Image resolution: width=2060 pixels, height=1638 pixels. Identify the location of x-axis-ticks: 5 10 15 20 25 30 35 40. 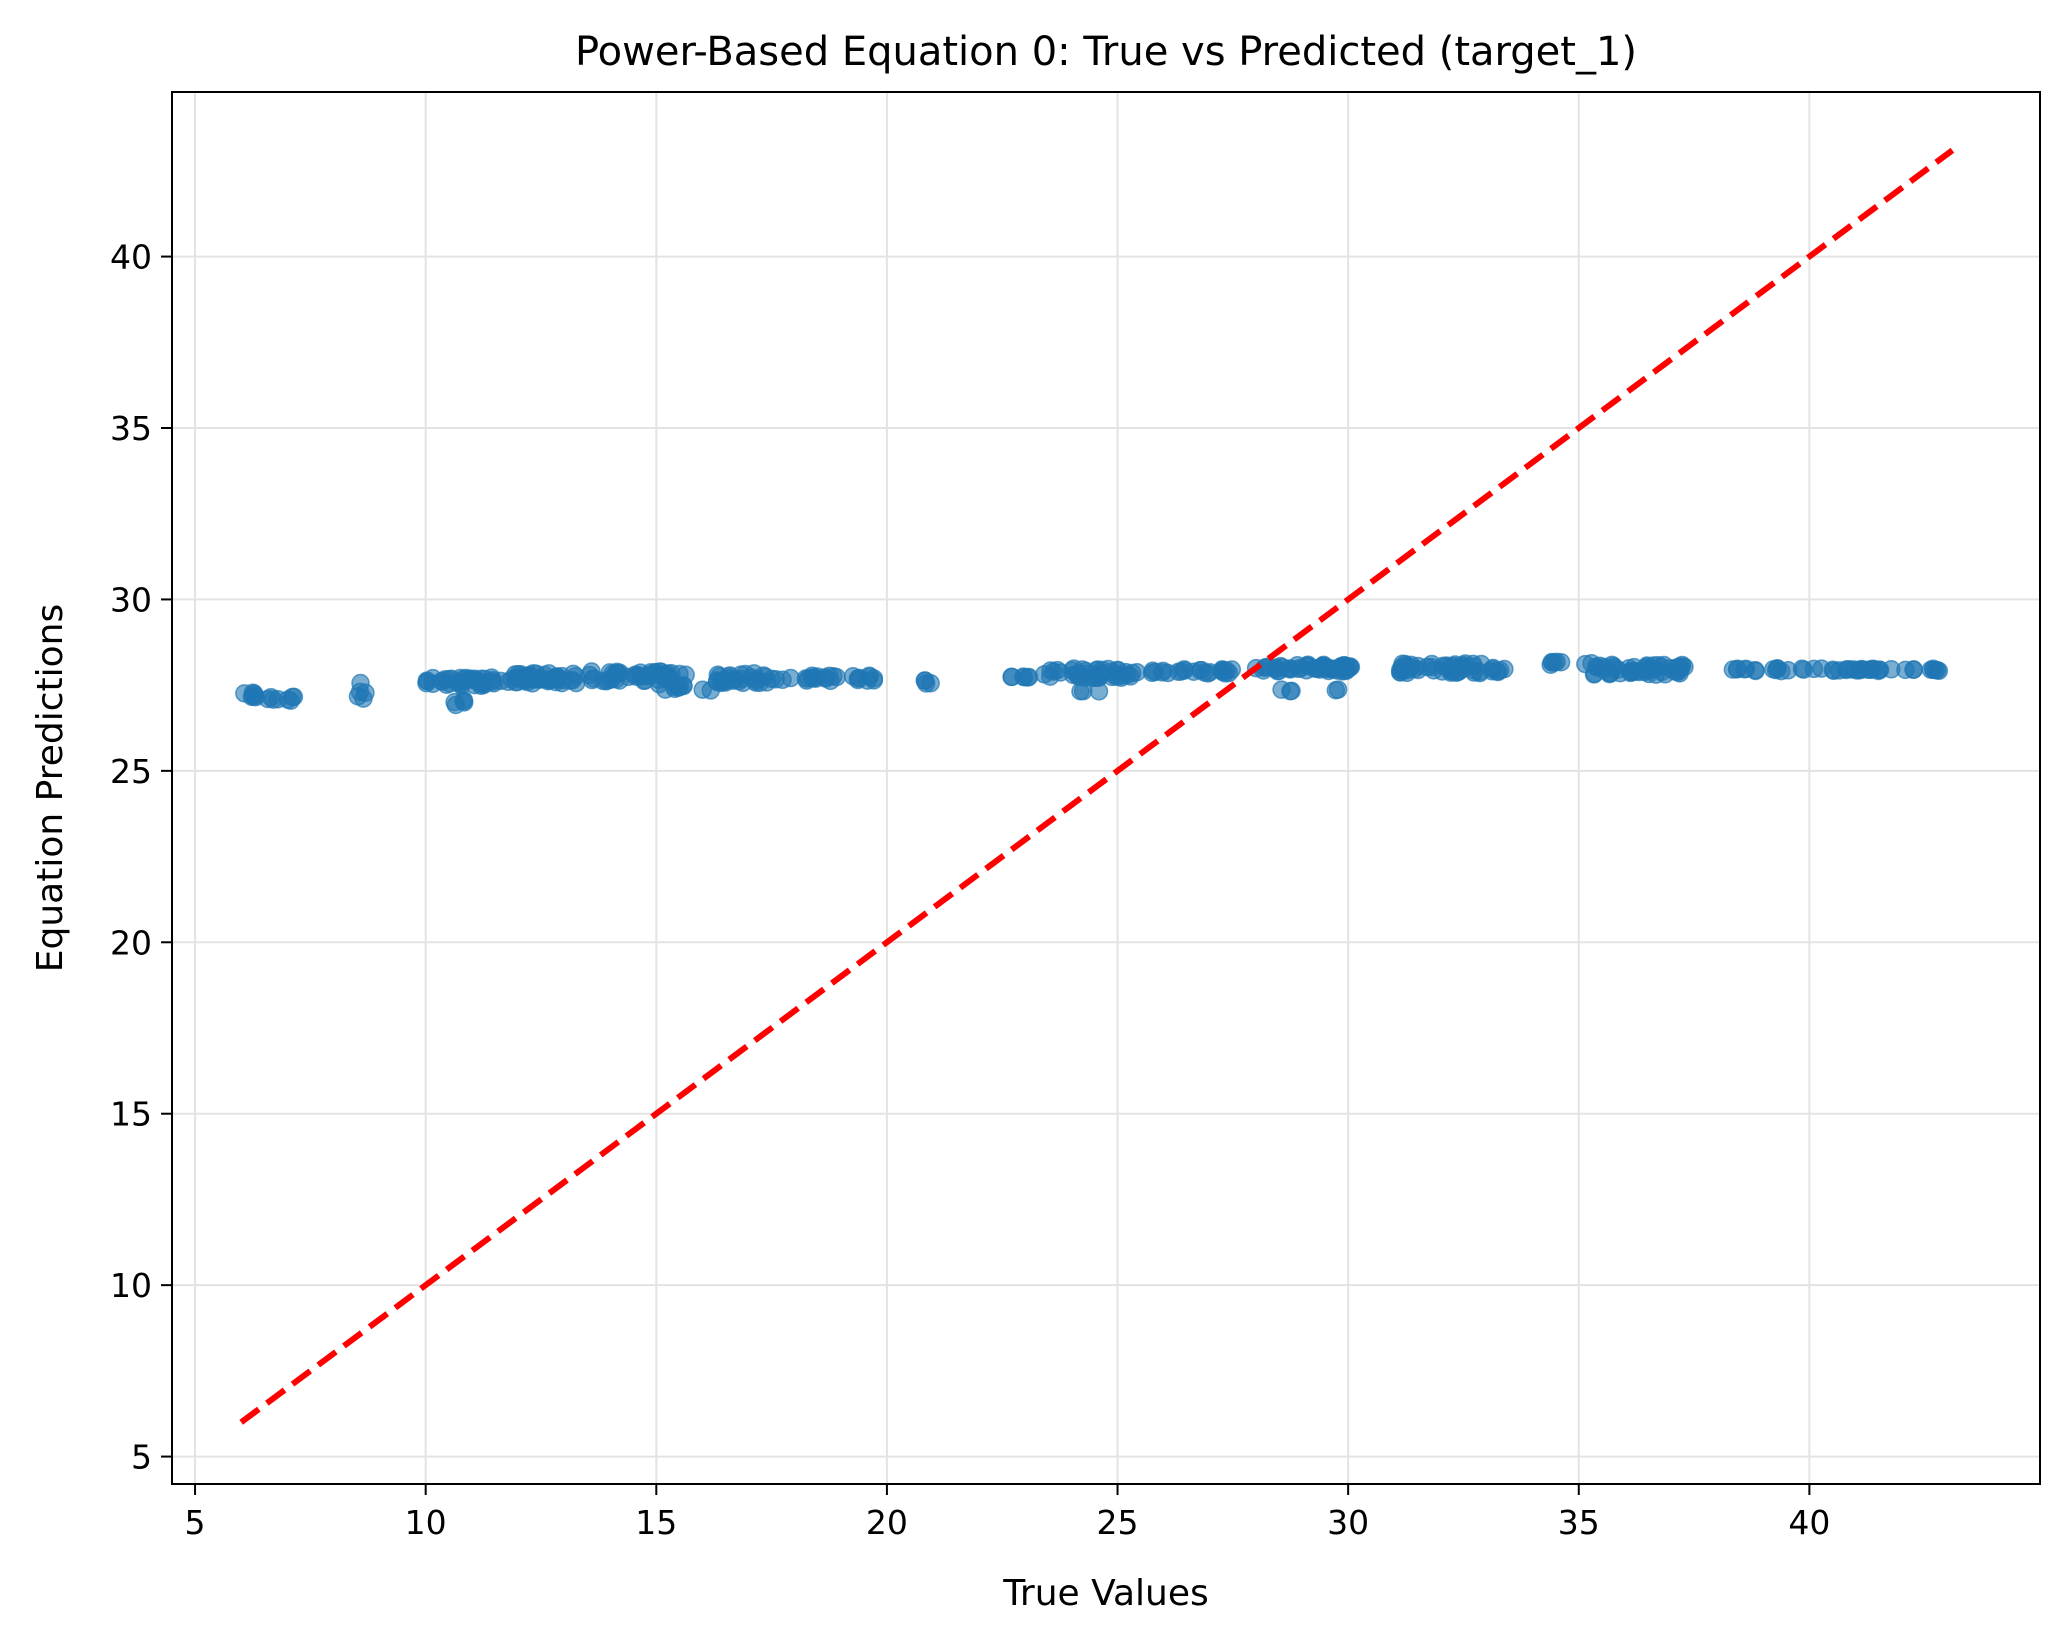
(1007, 1513).